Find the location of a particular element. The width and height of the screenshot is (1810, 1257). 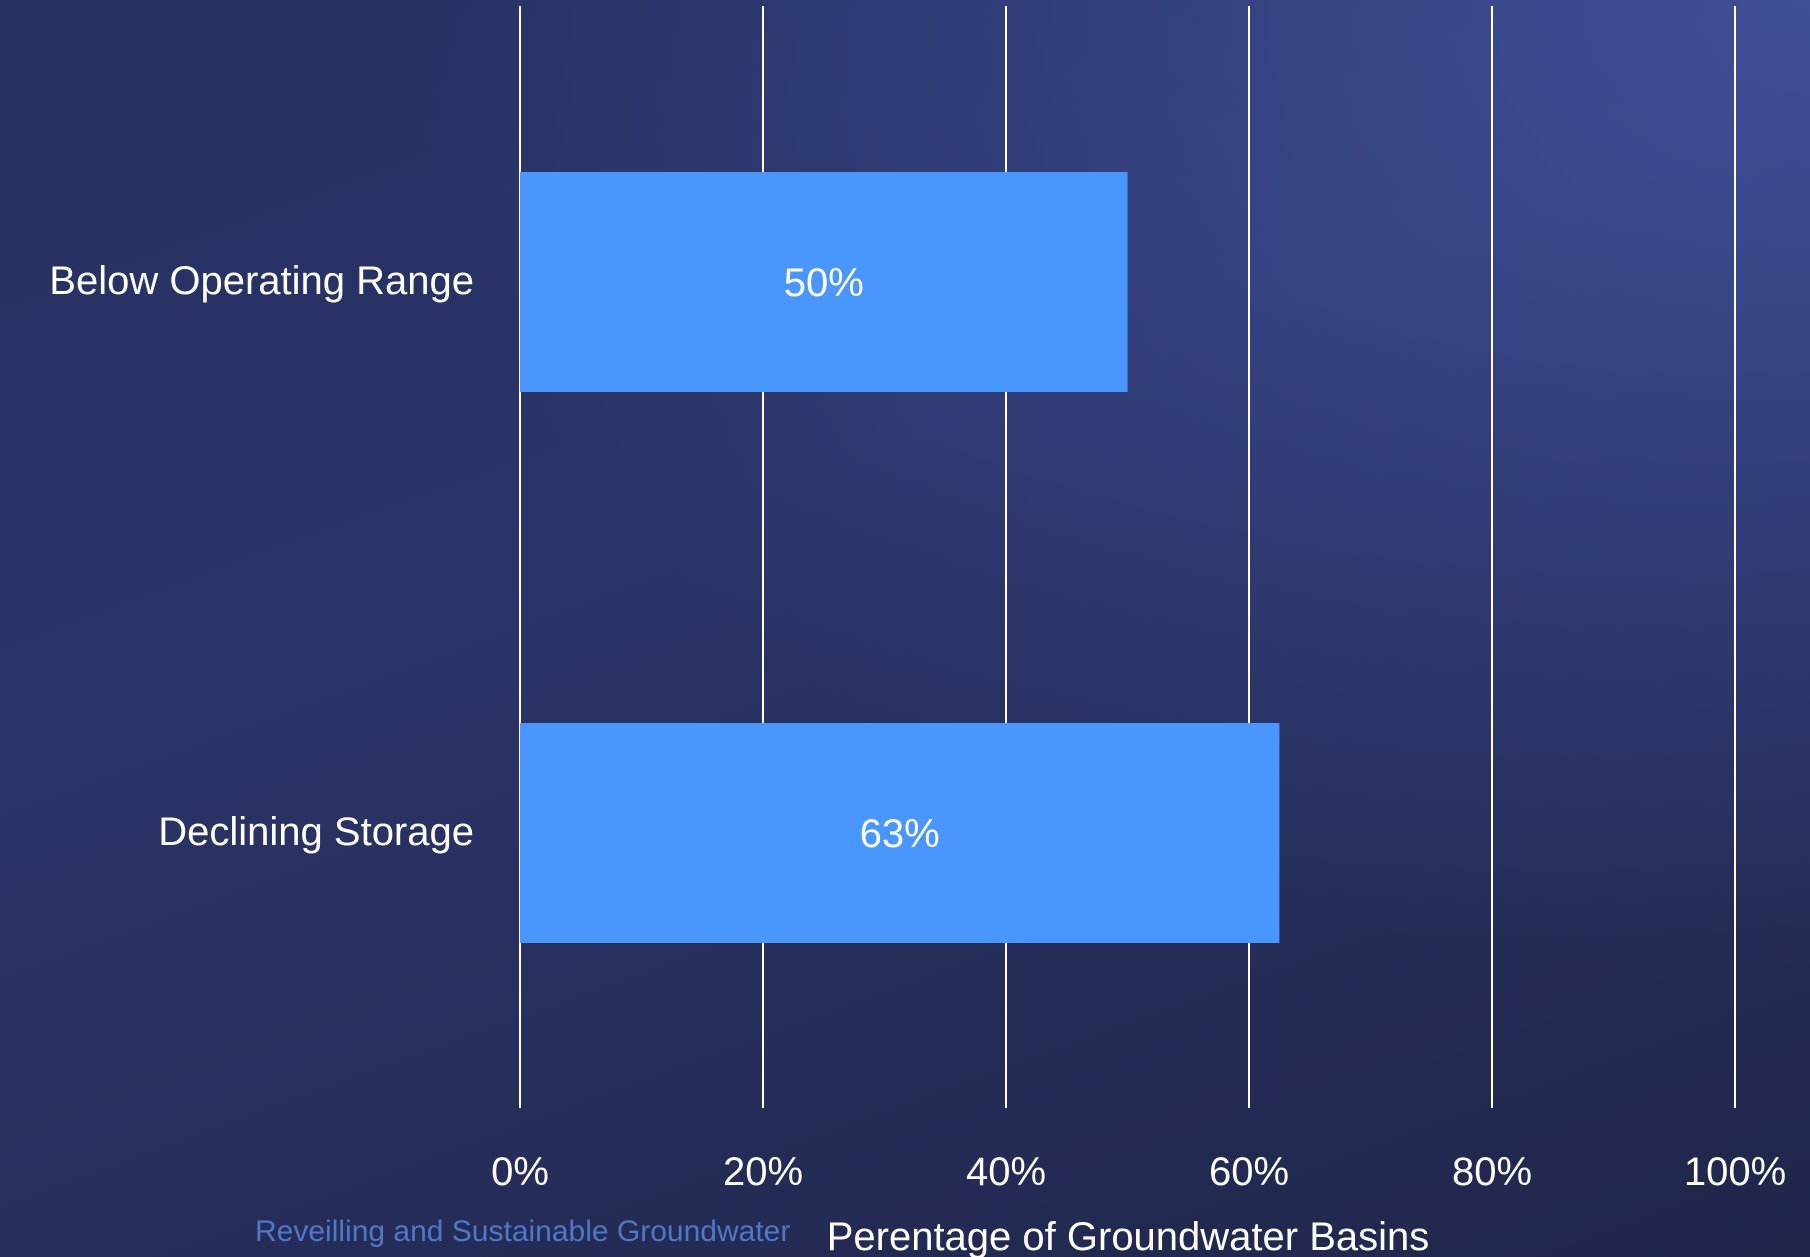

footer-note: Reveilling and Sustainable Groundwater is located at coordinates (523, 1231).